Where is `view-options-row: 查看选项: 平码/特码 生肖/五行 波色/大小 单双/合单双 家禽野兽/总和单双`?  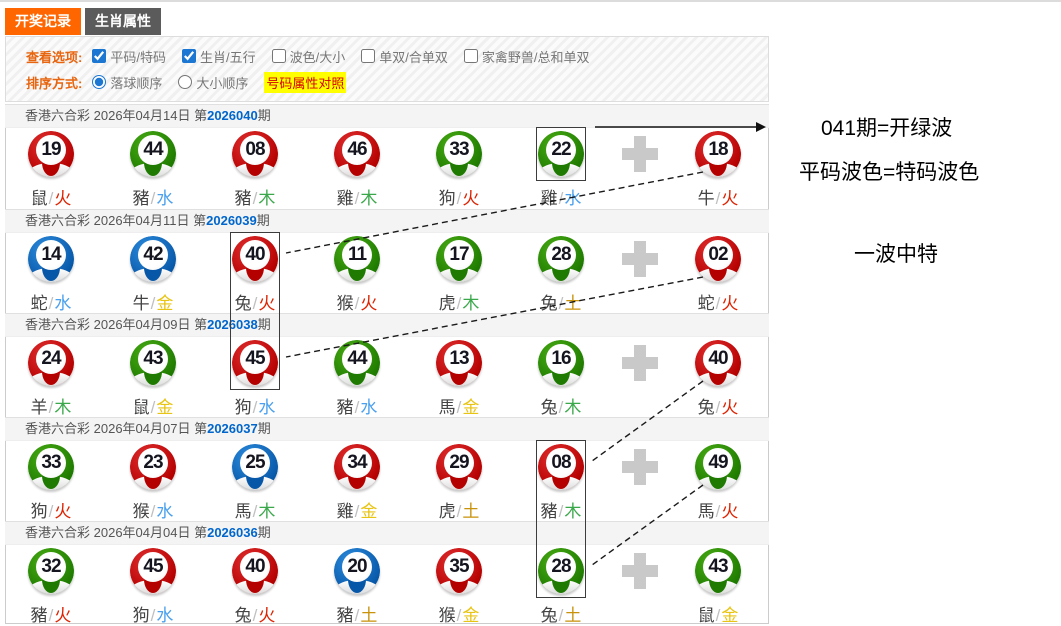
view-options-row: 查看选项: 平码/特码 生肖/五行 波色/大小 单双/合单双 家禽野兽/总和单双 is located at coordinates (393, 56).